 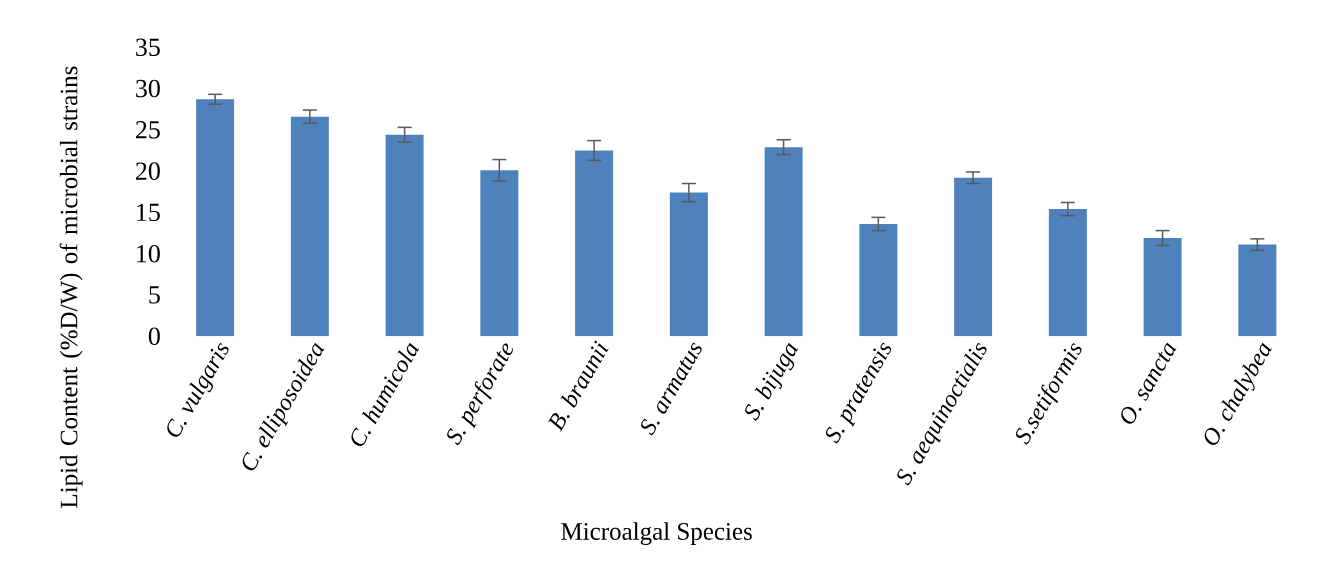 I want to click on y-tick-label: 30, so click(x=148, y=88).